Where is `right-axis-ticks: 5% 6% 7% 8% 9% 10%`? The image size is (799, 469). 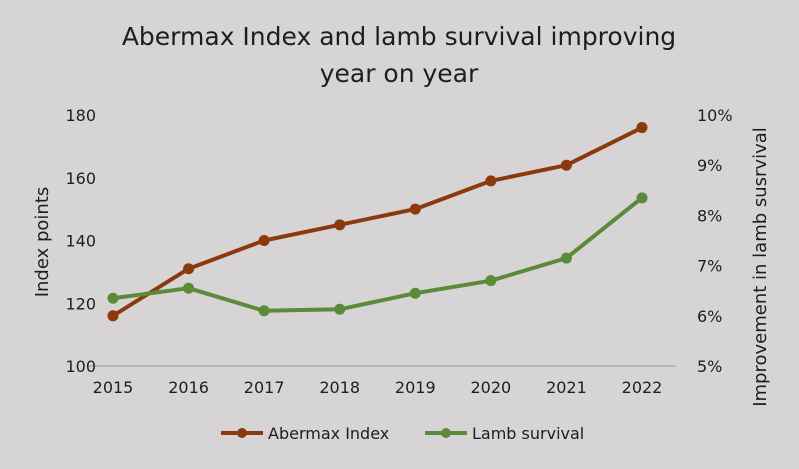 right-axis-ticks: 5% 6% 7% 8% 9% 10% is located at coordinates (715, 241).